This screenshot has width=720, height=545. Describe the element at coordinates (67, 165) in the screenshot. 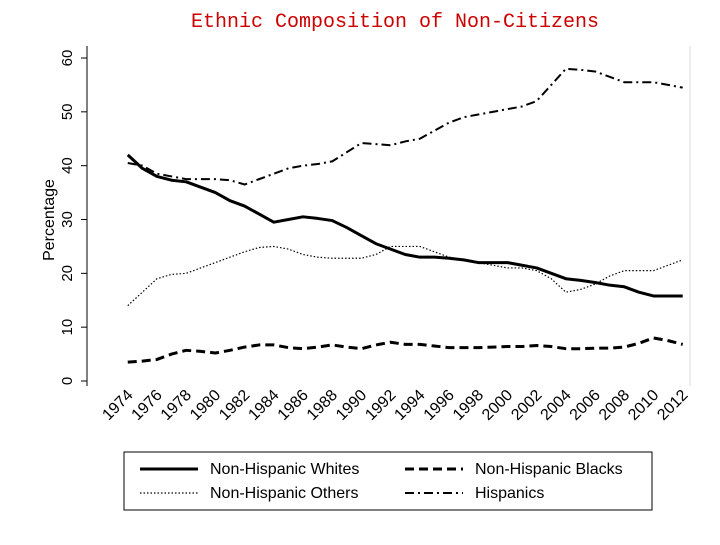

I see `y-tick-label: 40` at that location.